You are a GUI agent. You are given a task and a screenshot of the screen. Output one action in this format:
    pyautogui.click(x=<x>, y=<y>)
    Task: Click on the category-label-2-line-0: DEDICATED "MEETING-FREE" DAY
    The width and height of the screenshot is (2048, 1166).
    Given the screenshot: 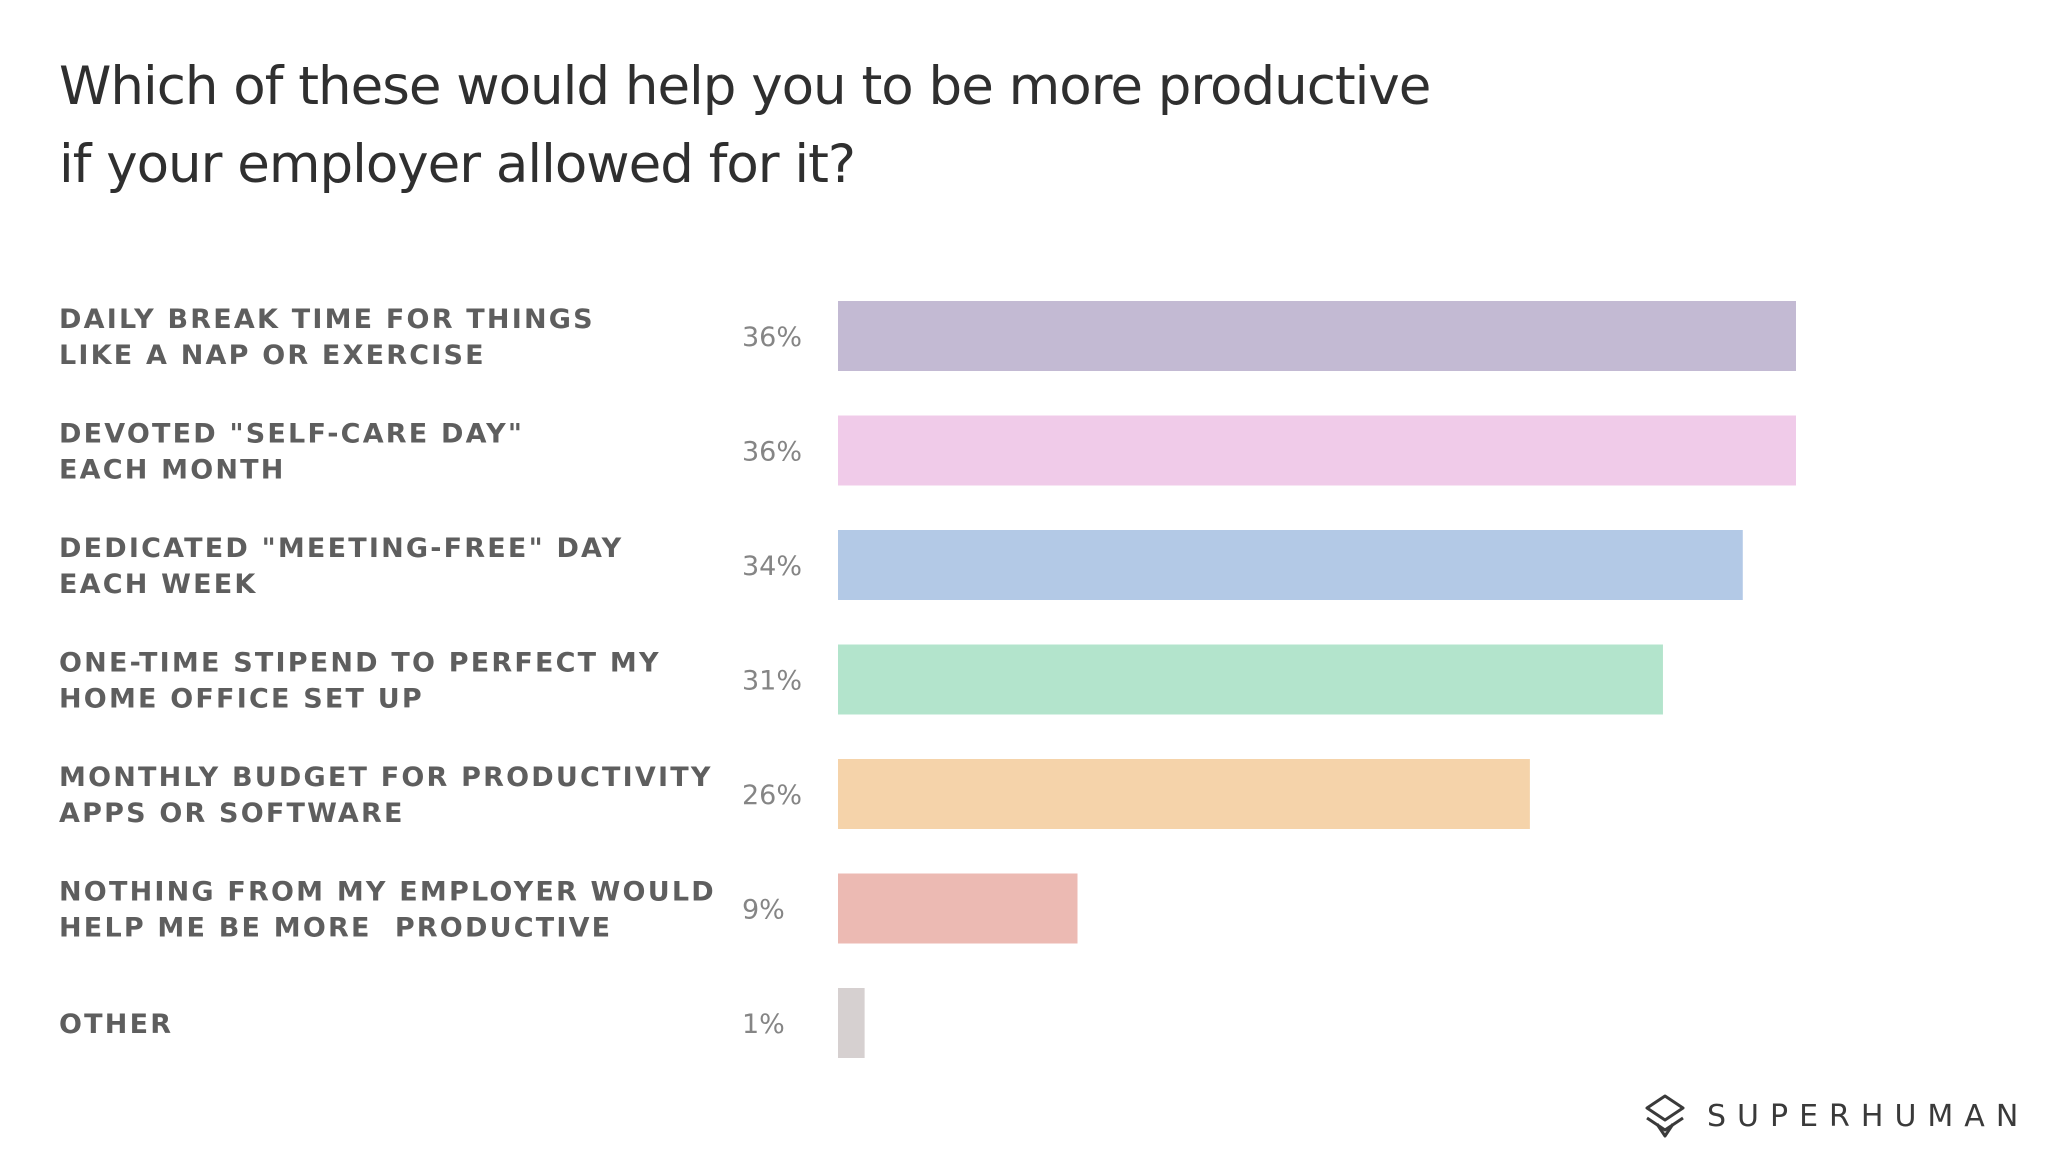 What is the action you would take?
    pyautogui.click(x=341, y=548)
    